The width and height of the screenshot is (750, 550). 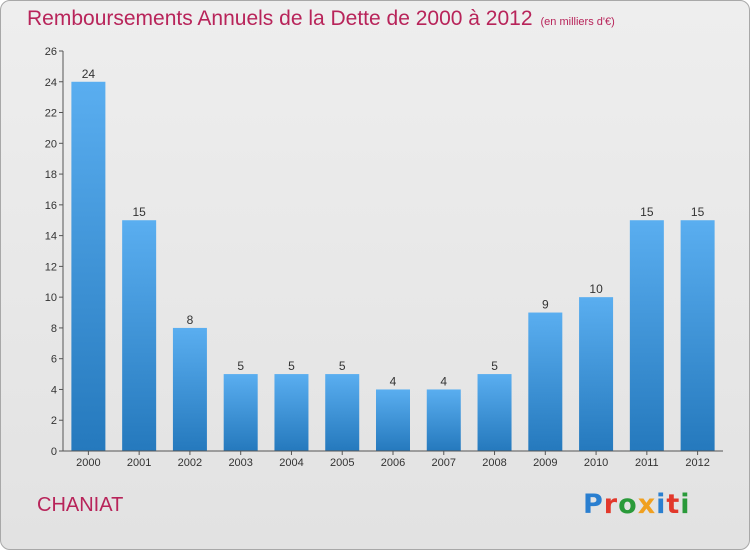 I want to click on y-tick-label: 0, so click(x=54, y=452).